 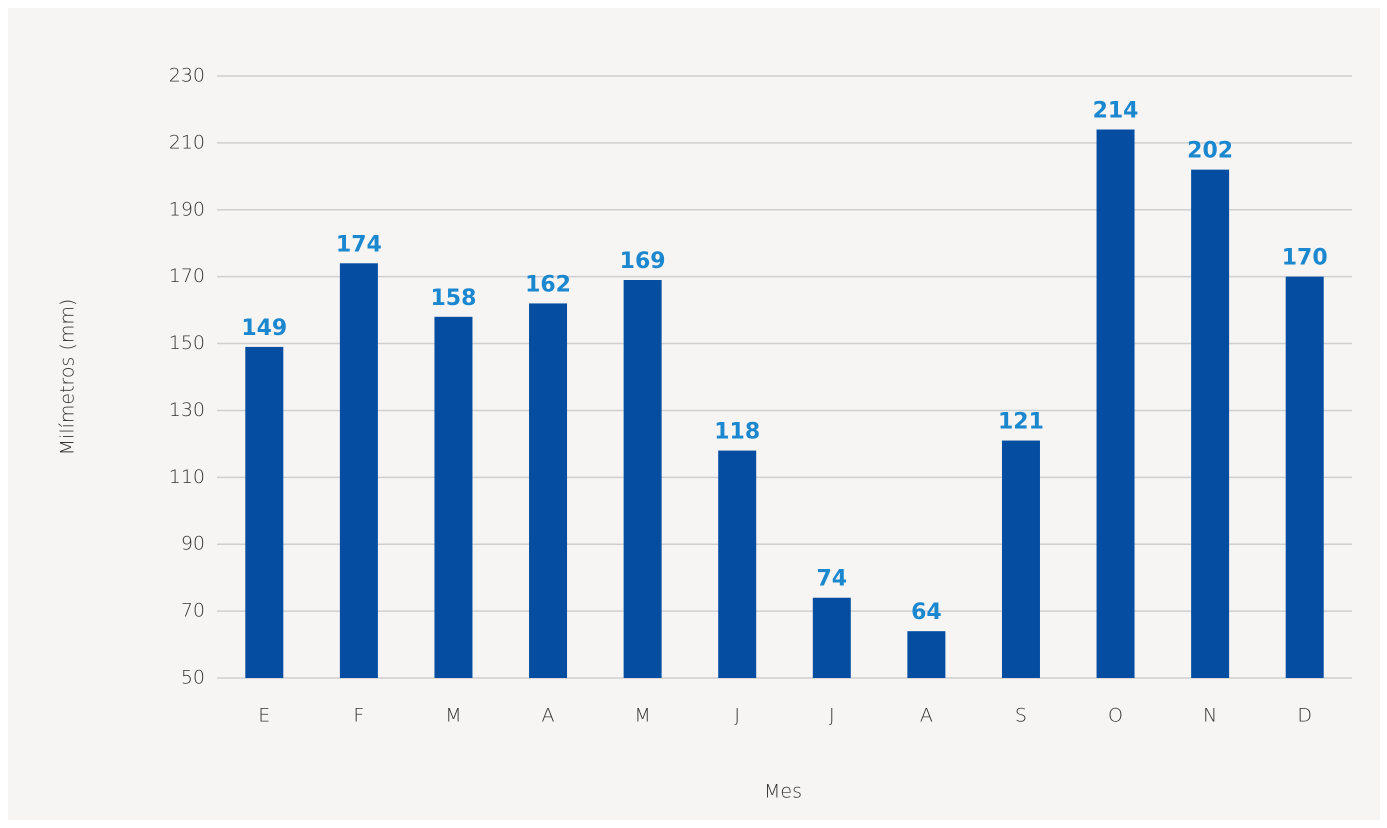 I want to click on y-tick-label: 90, so click(x=193, y=544).